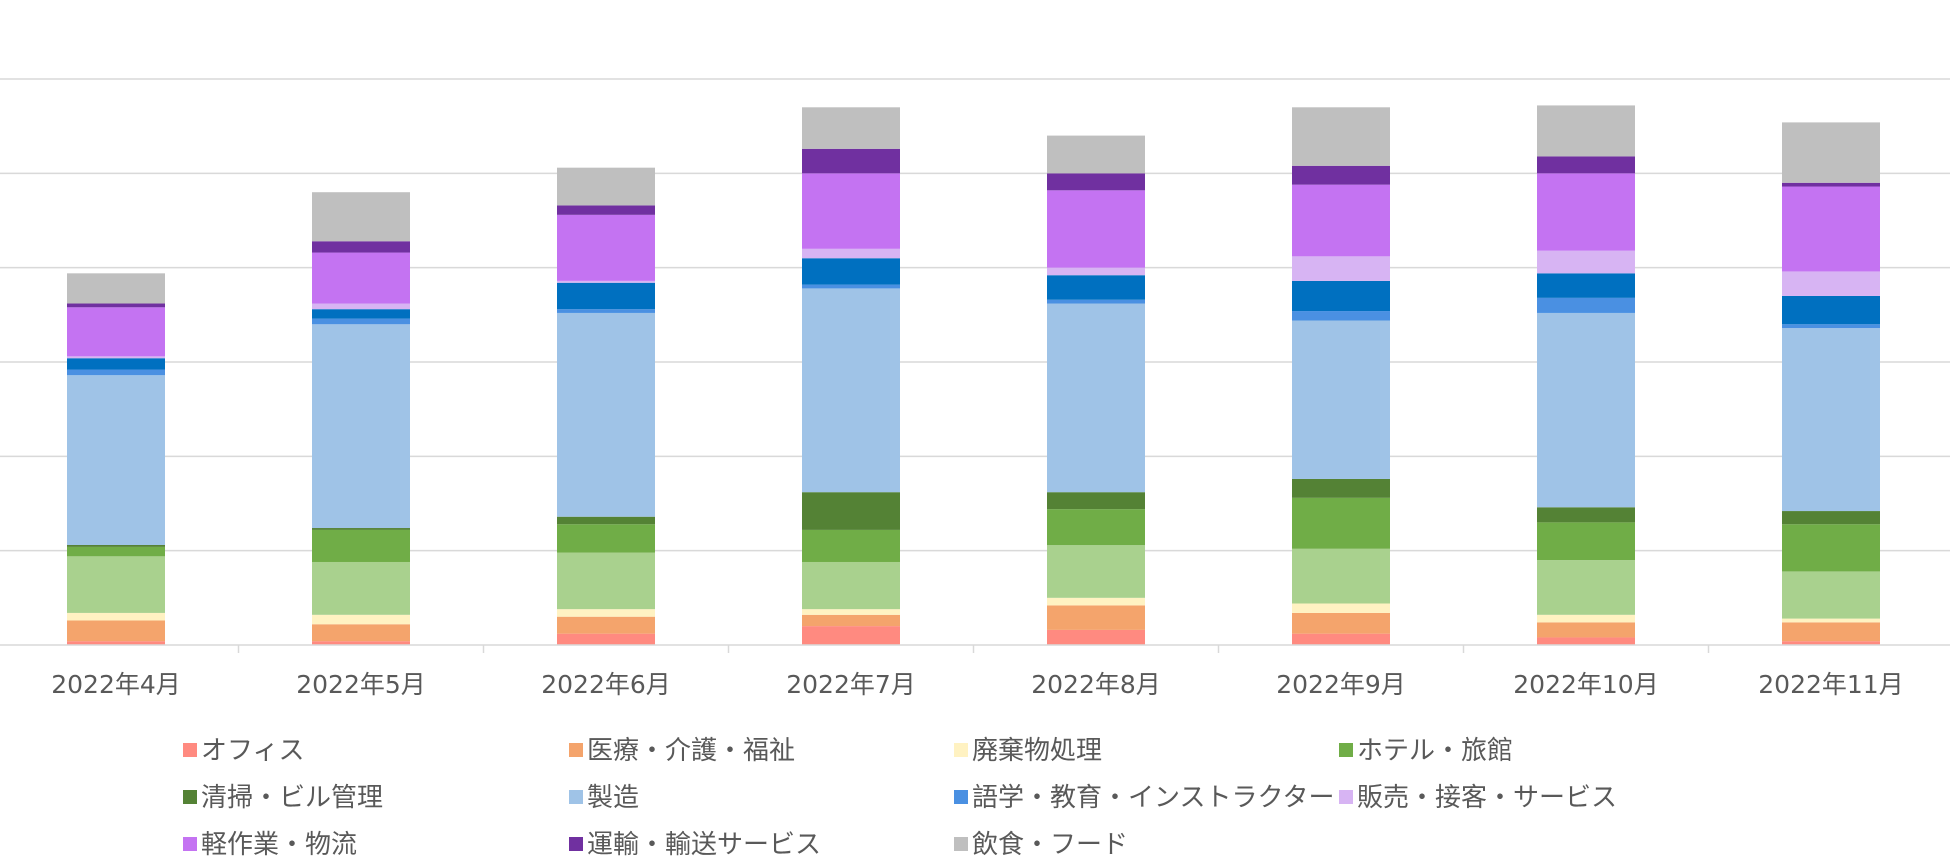 The height and width of the screenshot is (866, 1950). I want to click on legend-label: 販売・接客・サービス, so click(1487, 798).